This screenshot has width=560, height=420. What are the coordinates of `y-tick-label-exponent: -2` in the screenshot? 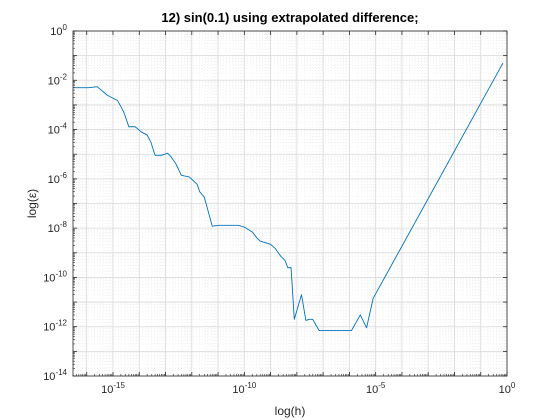 It's located at (64, 76).